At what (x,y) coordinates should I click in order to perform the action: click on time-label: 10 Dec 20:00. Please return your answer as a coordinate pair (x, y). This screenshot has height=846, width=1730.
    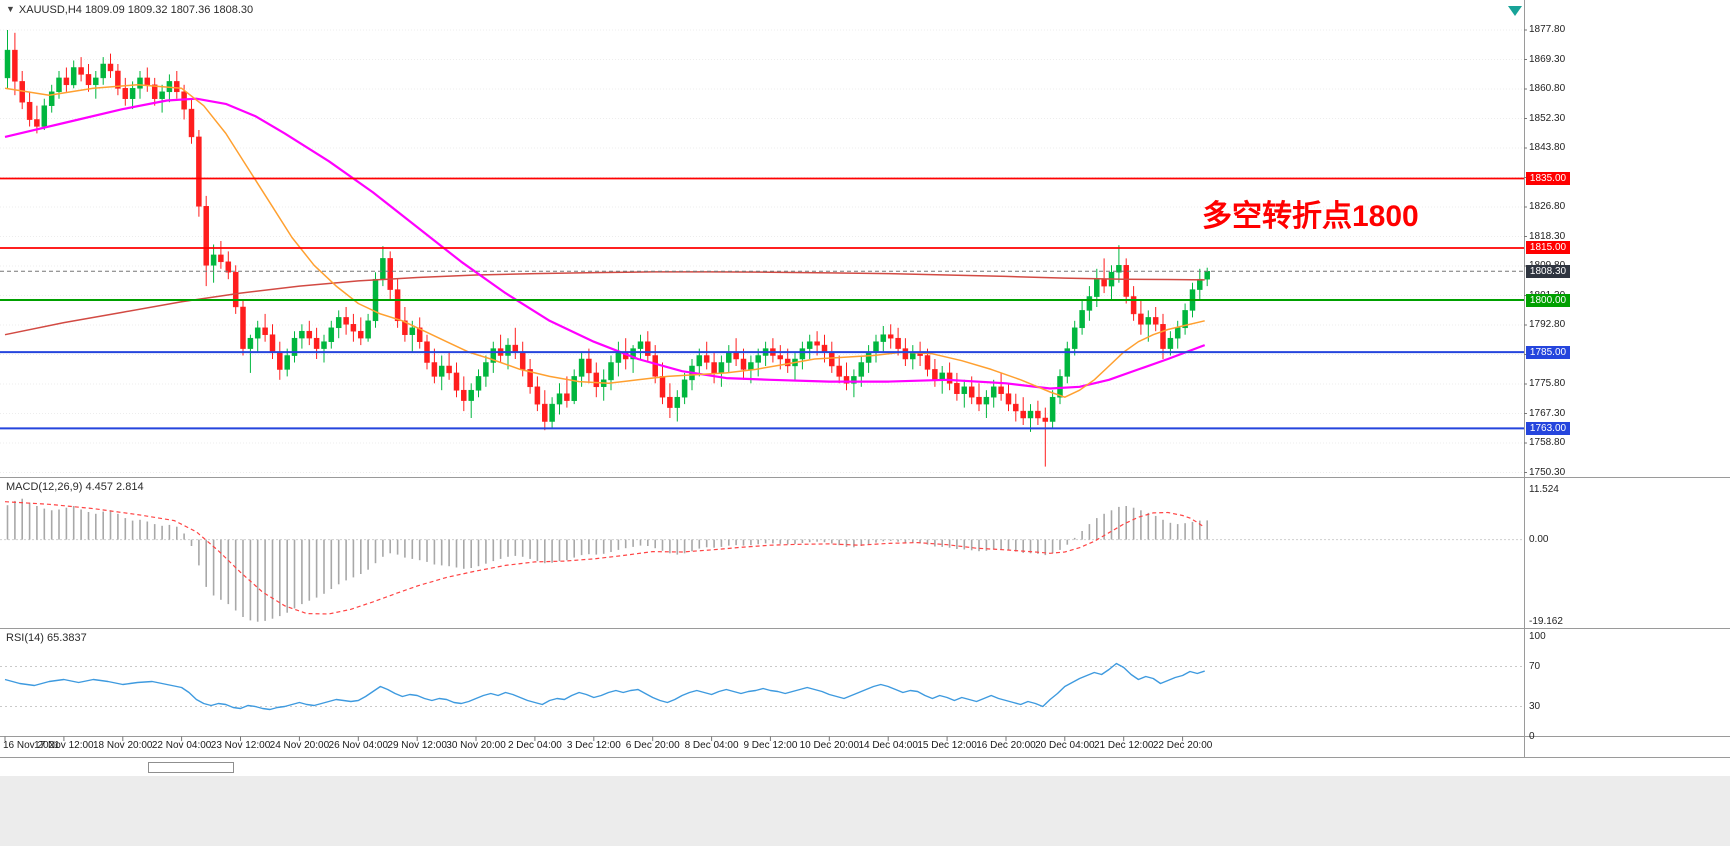
    Looking at the image, I should click on (829, 745).